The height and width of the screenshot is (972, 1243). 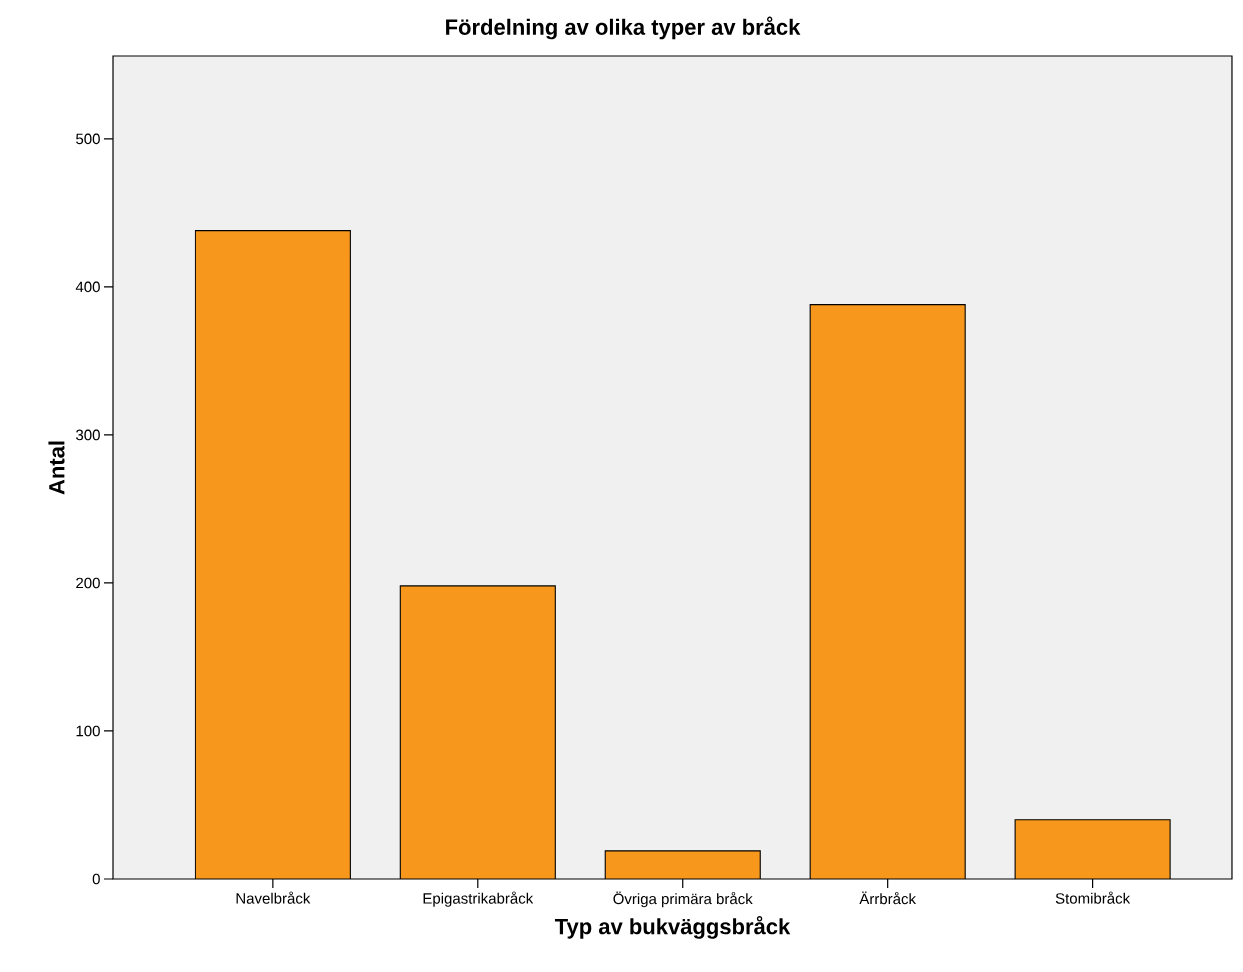 I want to click on x-tick-label: Ärrbråck, so click(x=888, y=898).